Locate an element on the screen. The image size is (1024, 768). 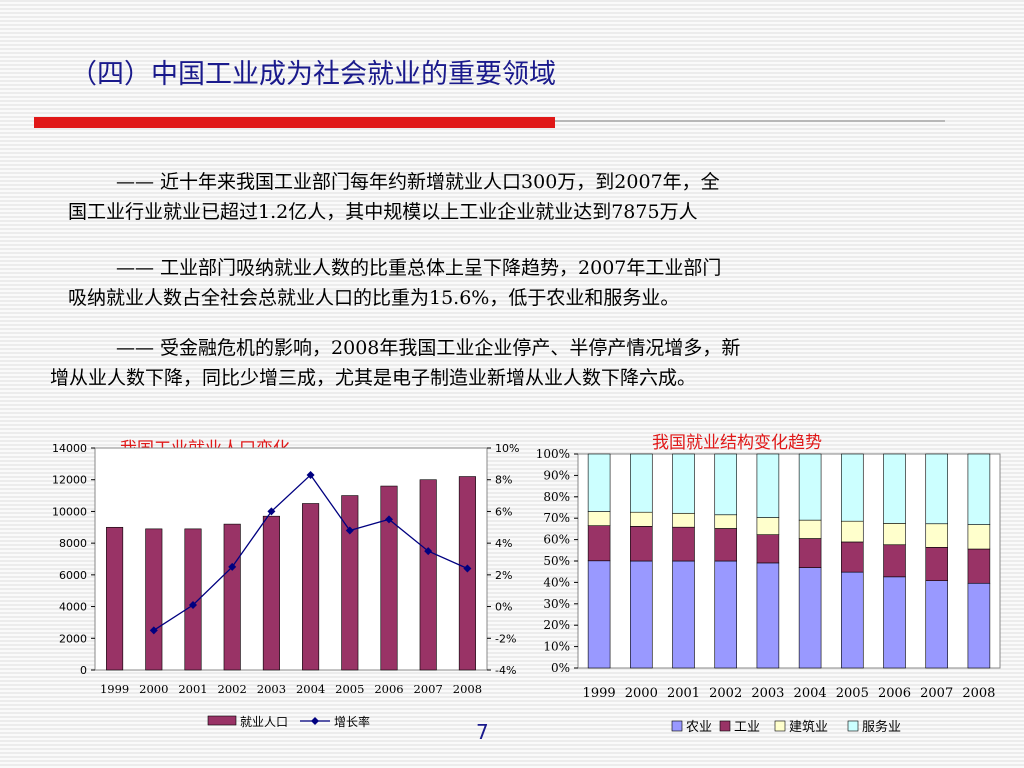
chart-1-right-tick-label: 2% is located at coordinates (503, 575).